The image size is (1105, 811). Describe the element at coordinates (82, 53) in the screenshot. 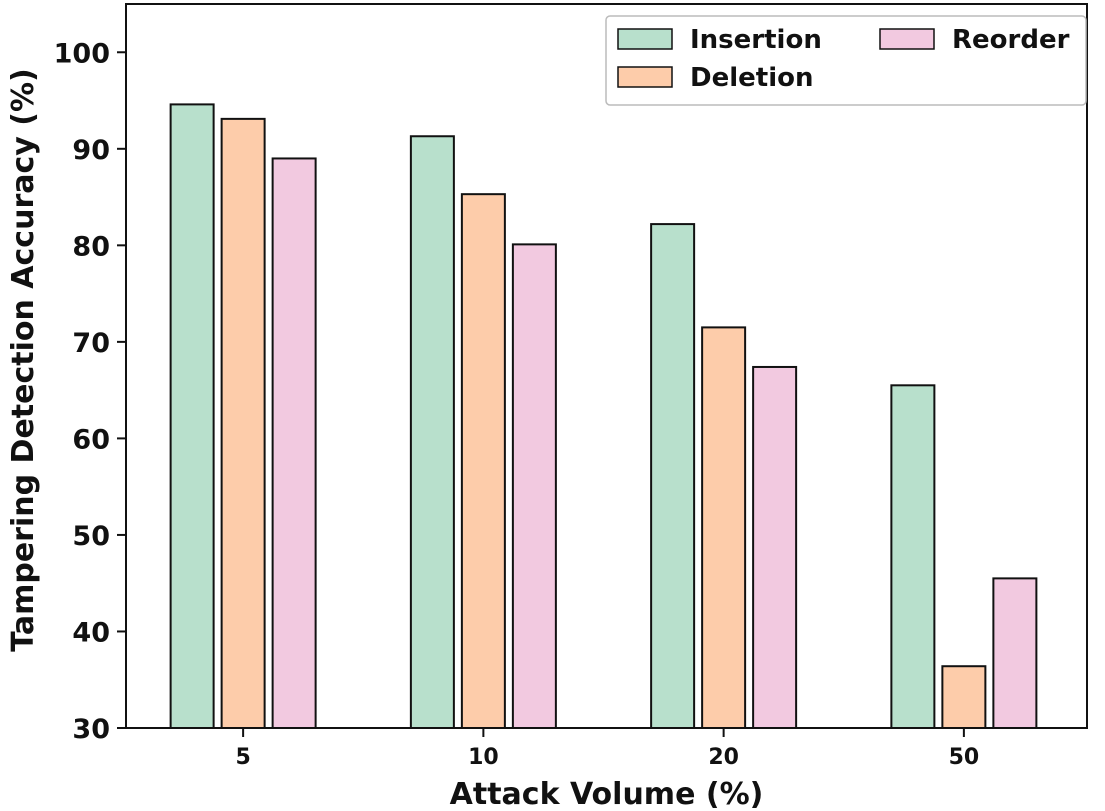

I see `y-tick-label: 100` at that location.